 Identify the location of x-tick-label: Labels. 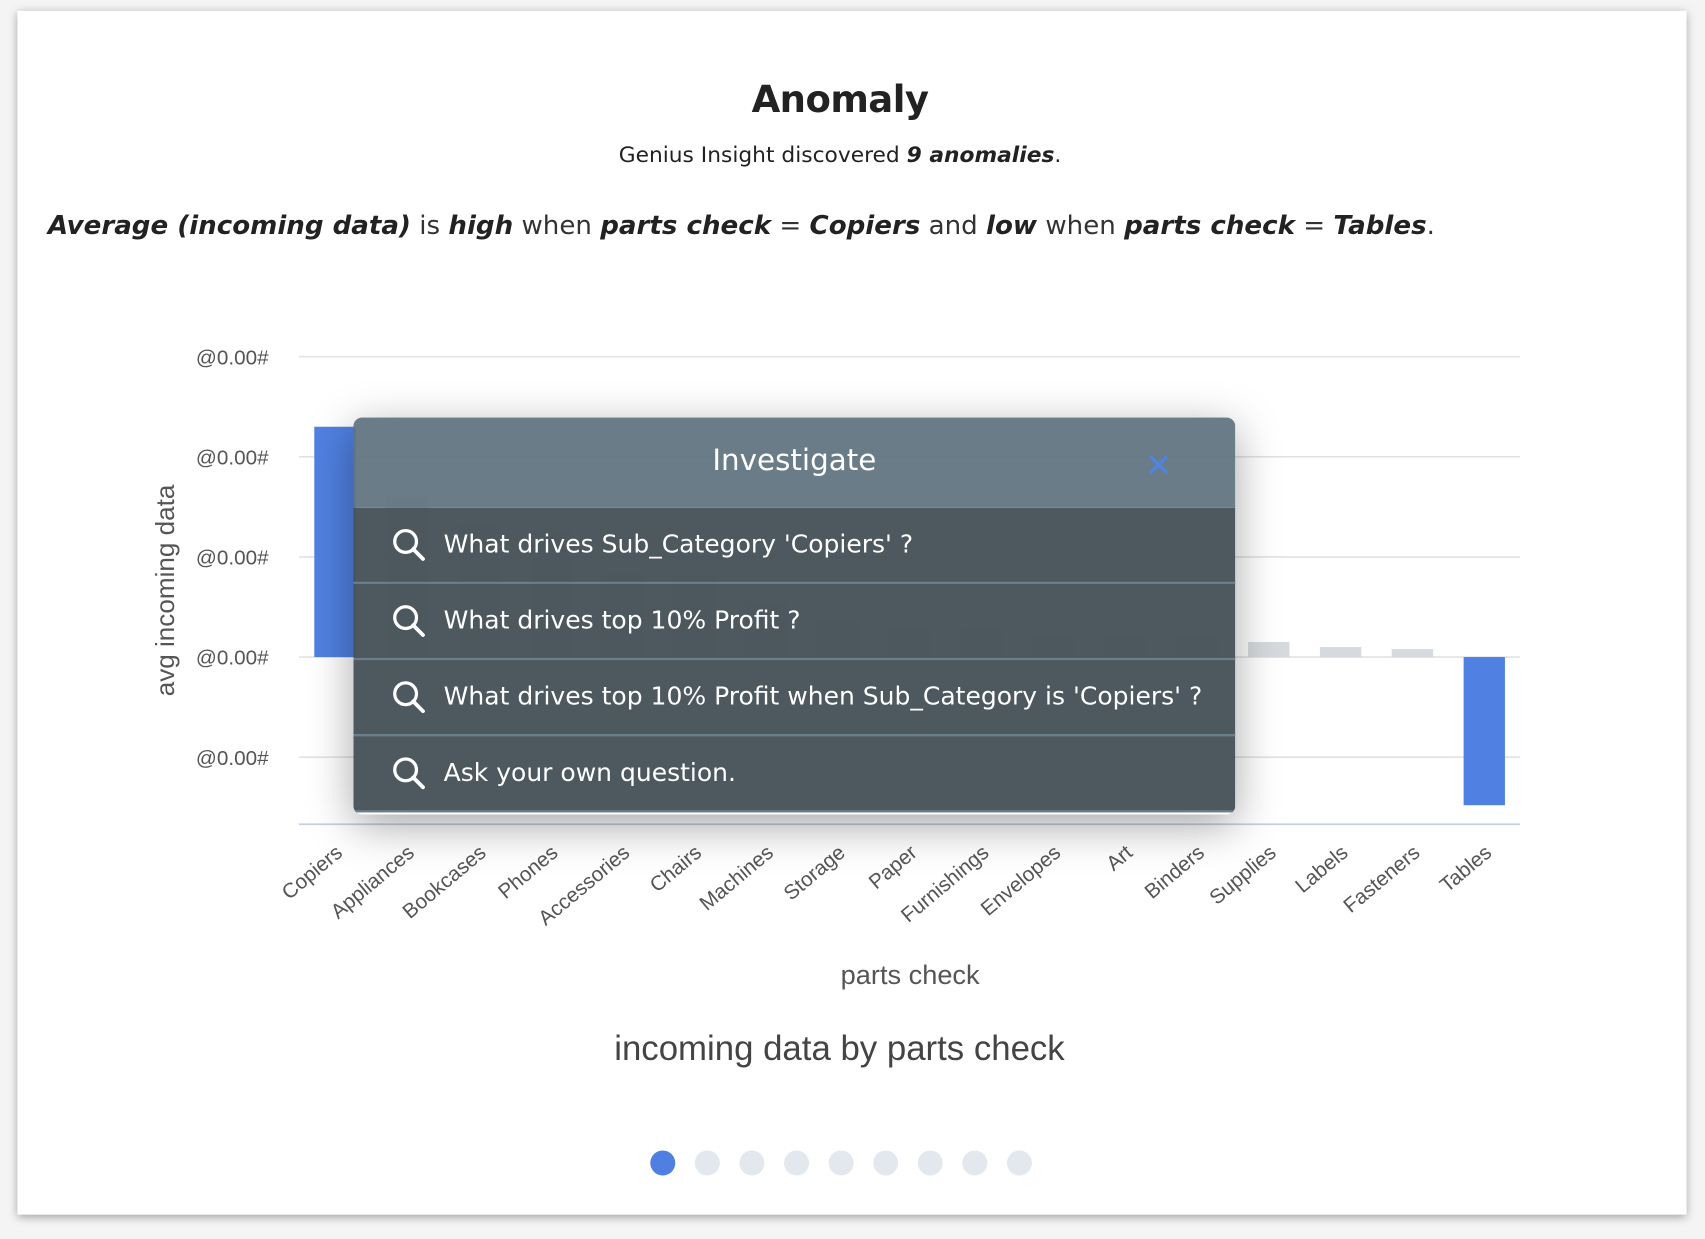
(1321, 869).